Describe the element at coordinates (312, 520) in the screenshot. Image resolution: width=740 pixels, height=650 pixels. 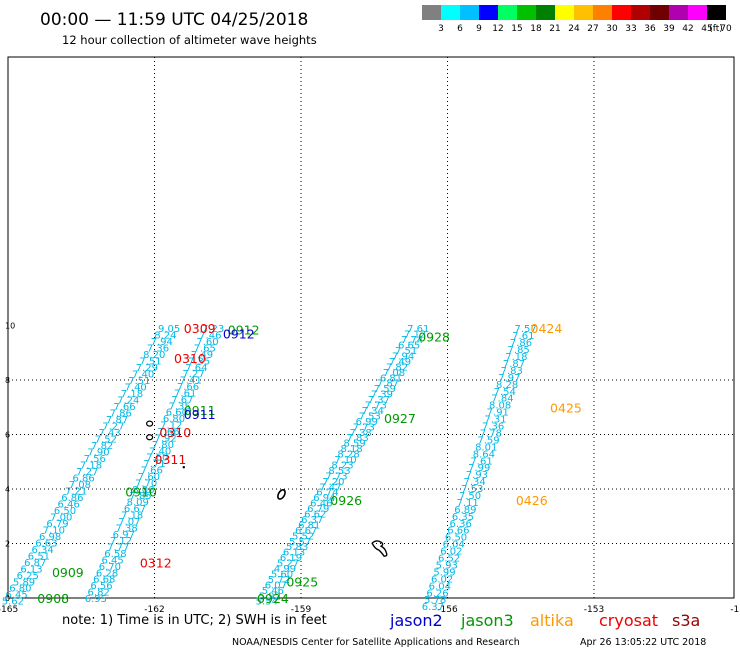
I see `swh-value: 6.37` at that location.